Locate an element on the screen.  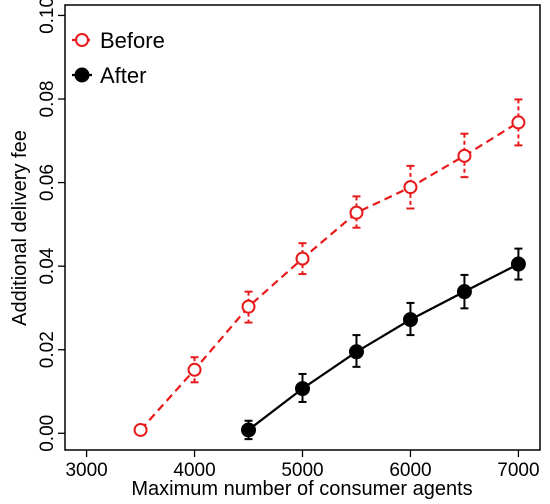
y-tick-label-2: 0.04 is located at coordinates (47, 265).